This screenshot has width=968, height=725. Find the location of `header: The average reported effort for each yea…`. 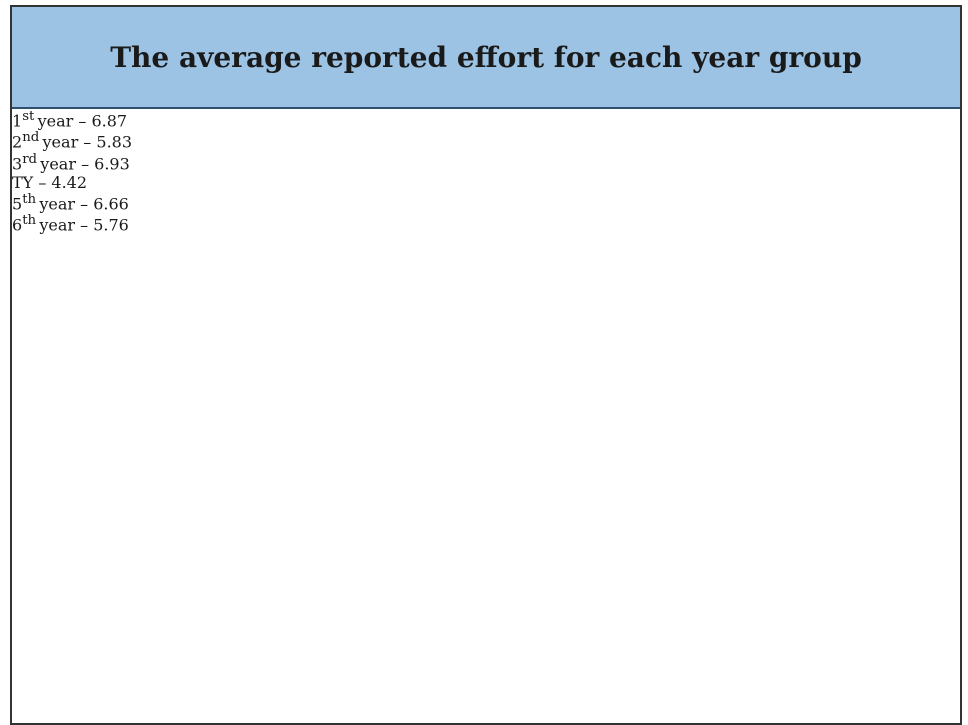

header: The average reported effort for each yea… is located at coordinates (486, 58).